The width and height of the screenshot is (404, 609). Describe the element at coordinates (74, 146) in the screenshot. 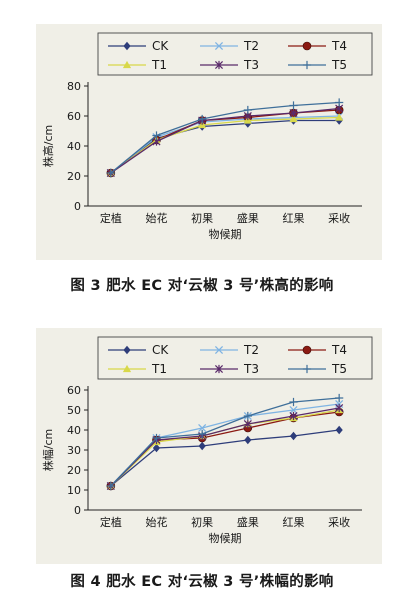

I see `y-tick-label: 40` at that location.